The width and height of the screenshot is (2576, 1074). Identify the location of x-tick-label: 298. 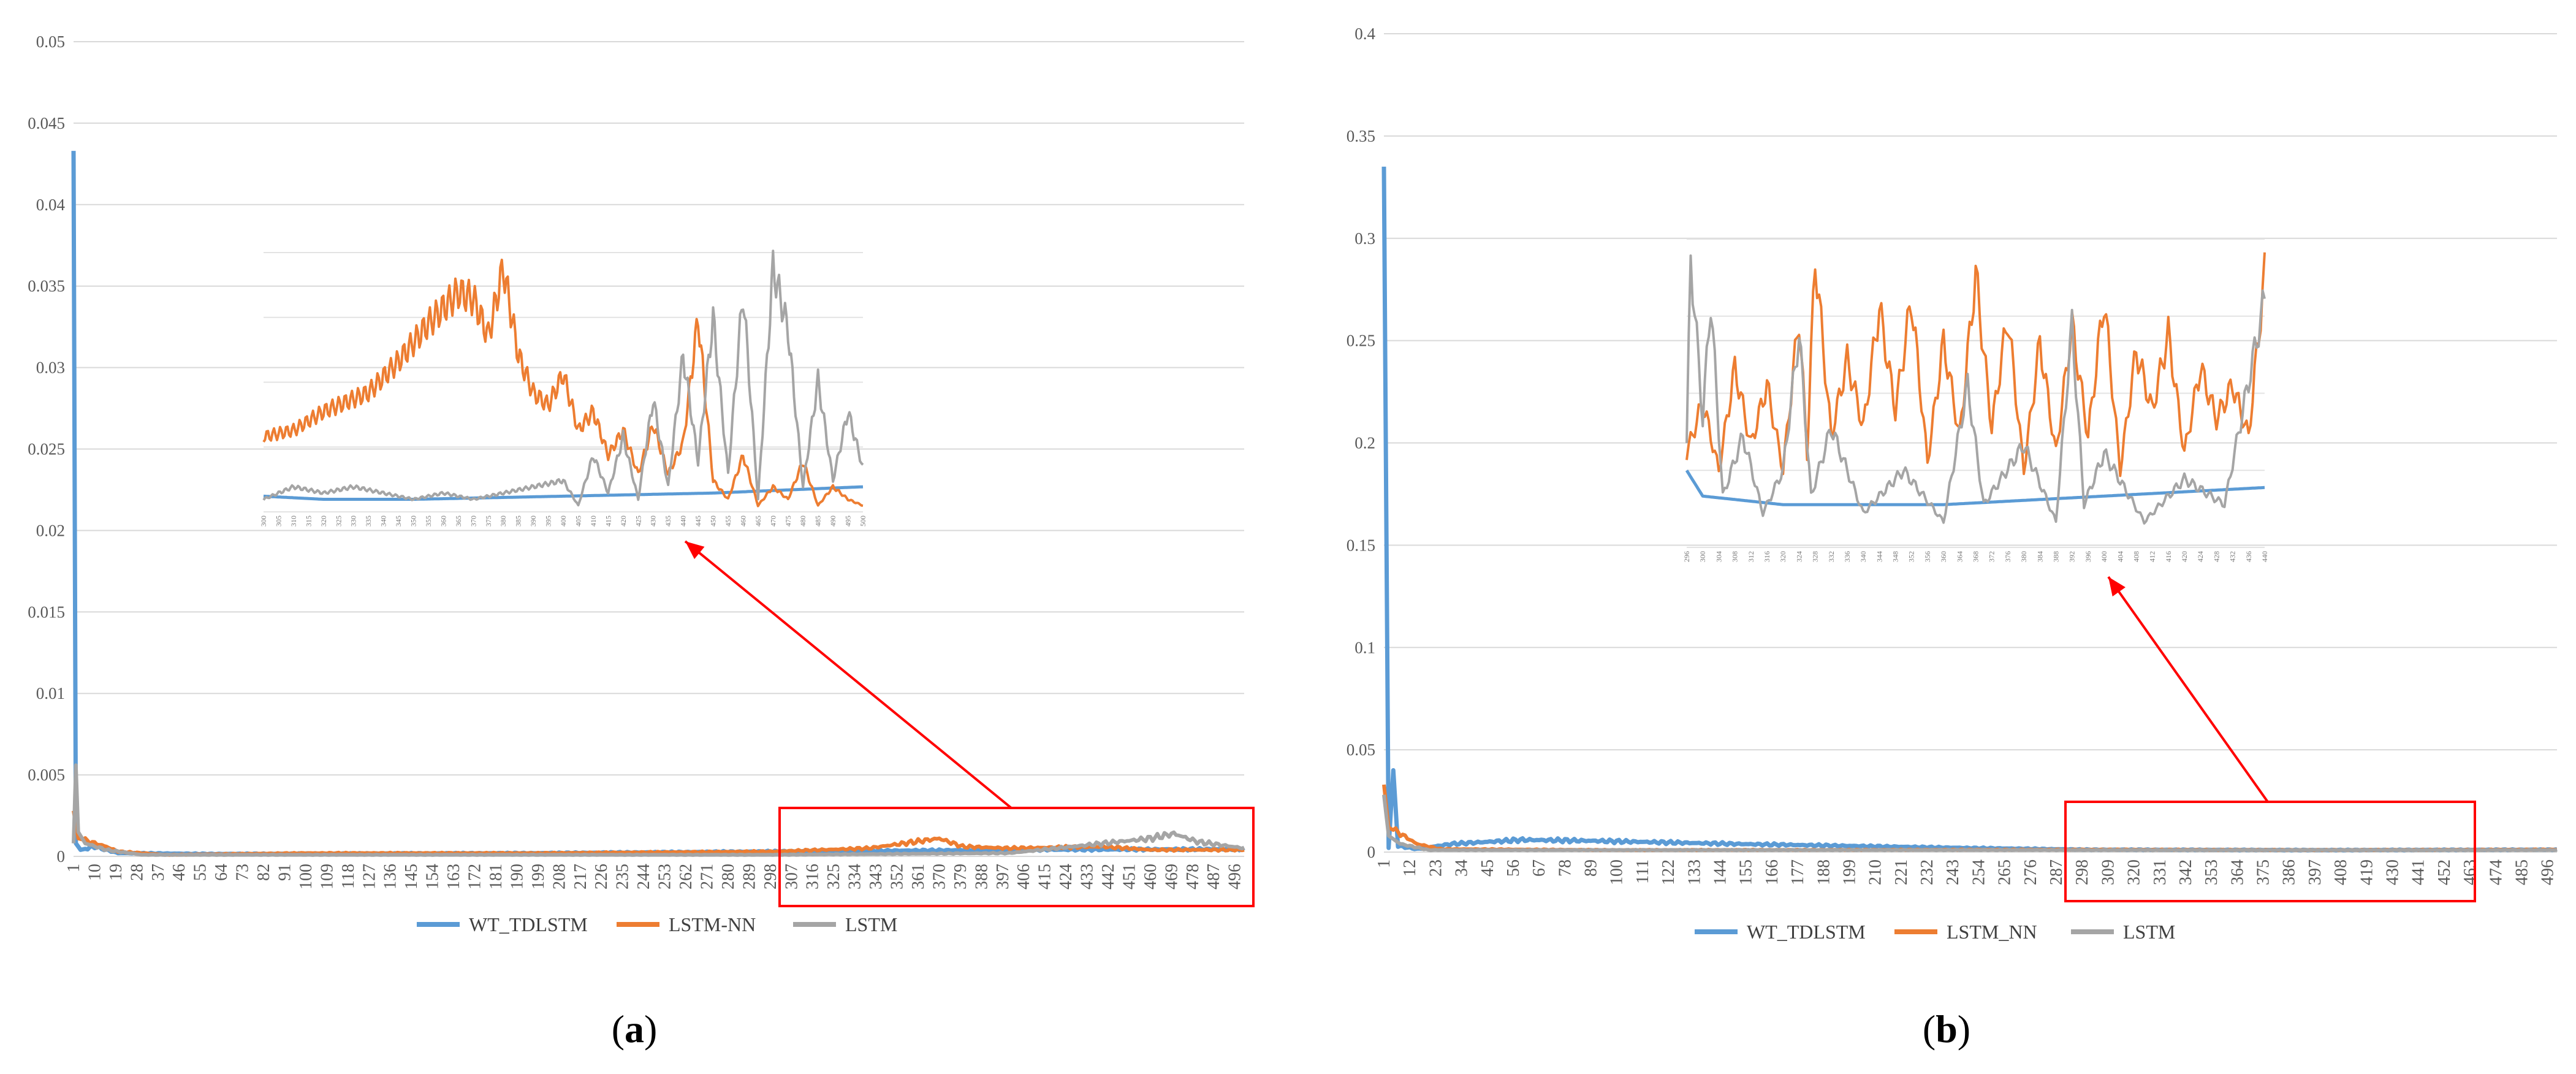
(770, 876).